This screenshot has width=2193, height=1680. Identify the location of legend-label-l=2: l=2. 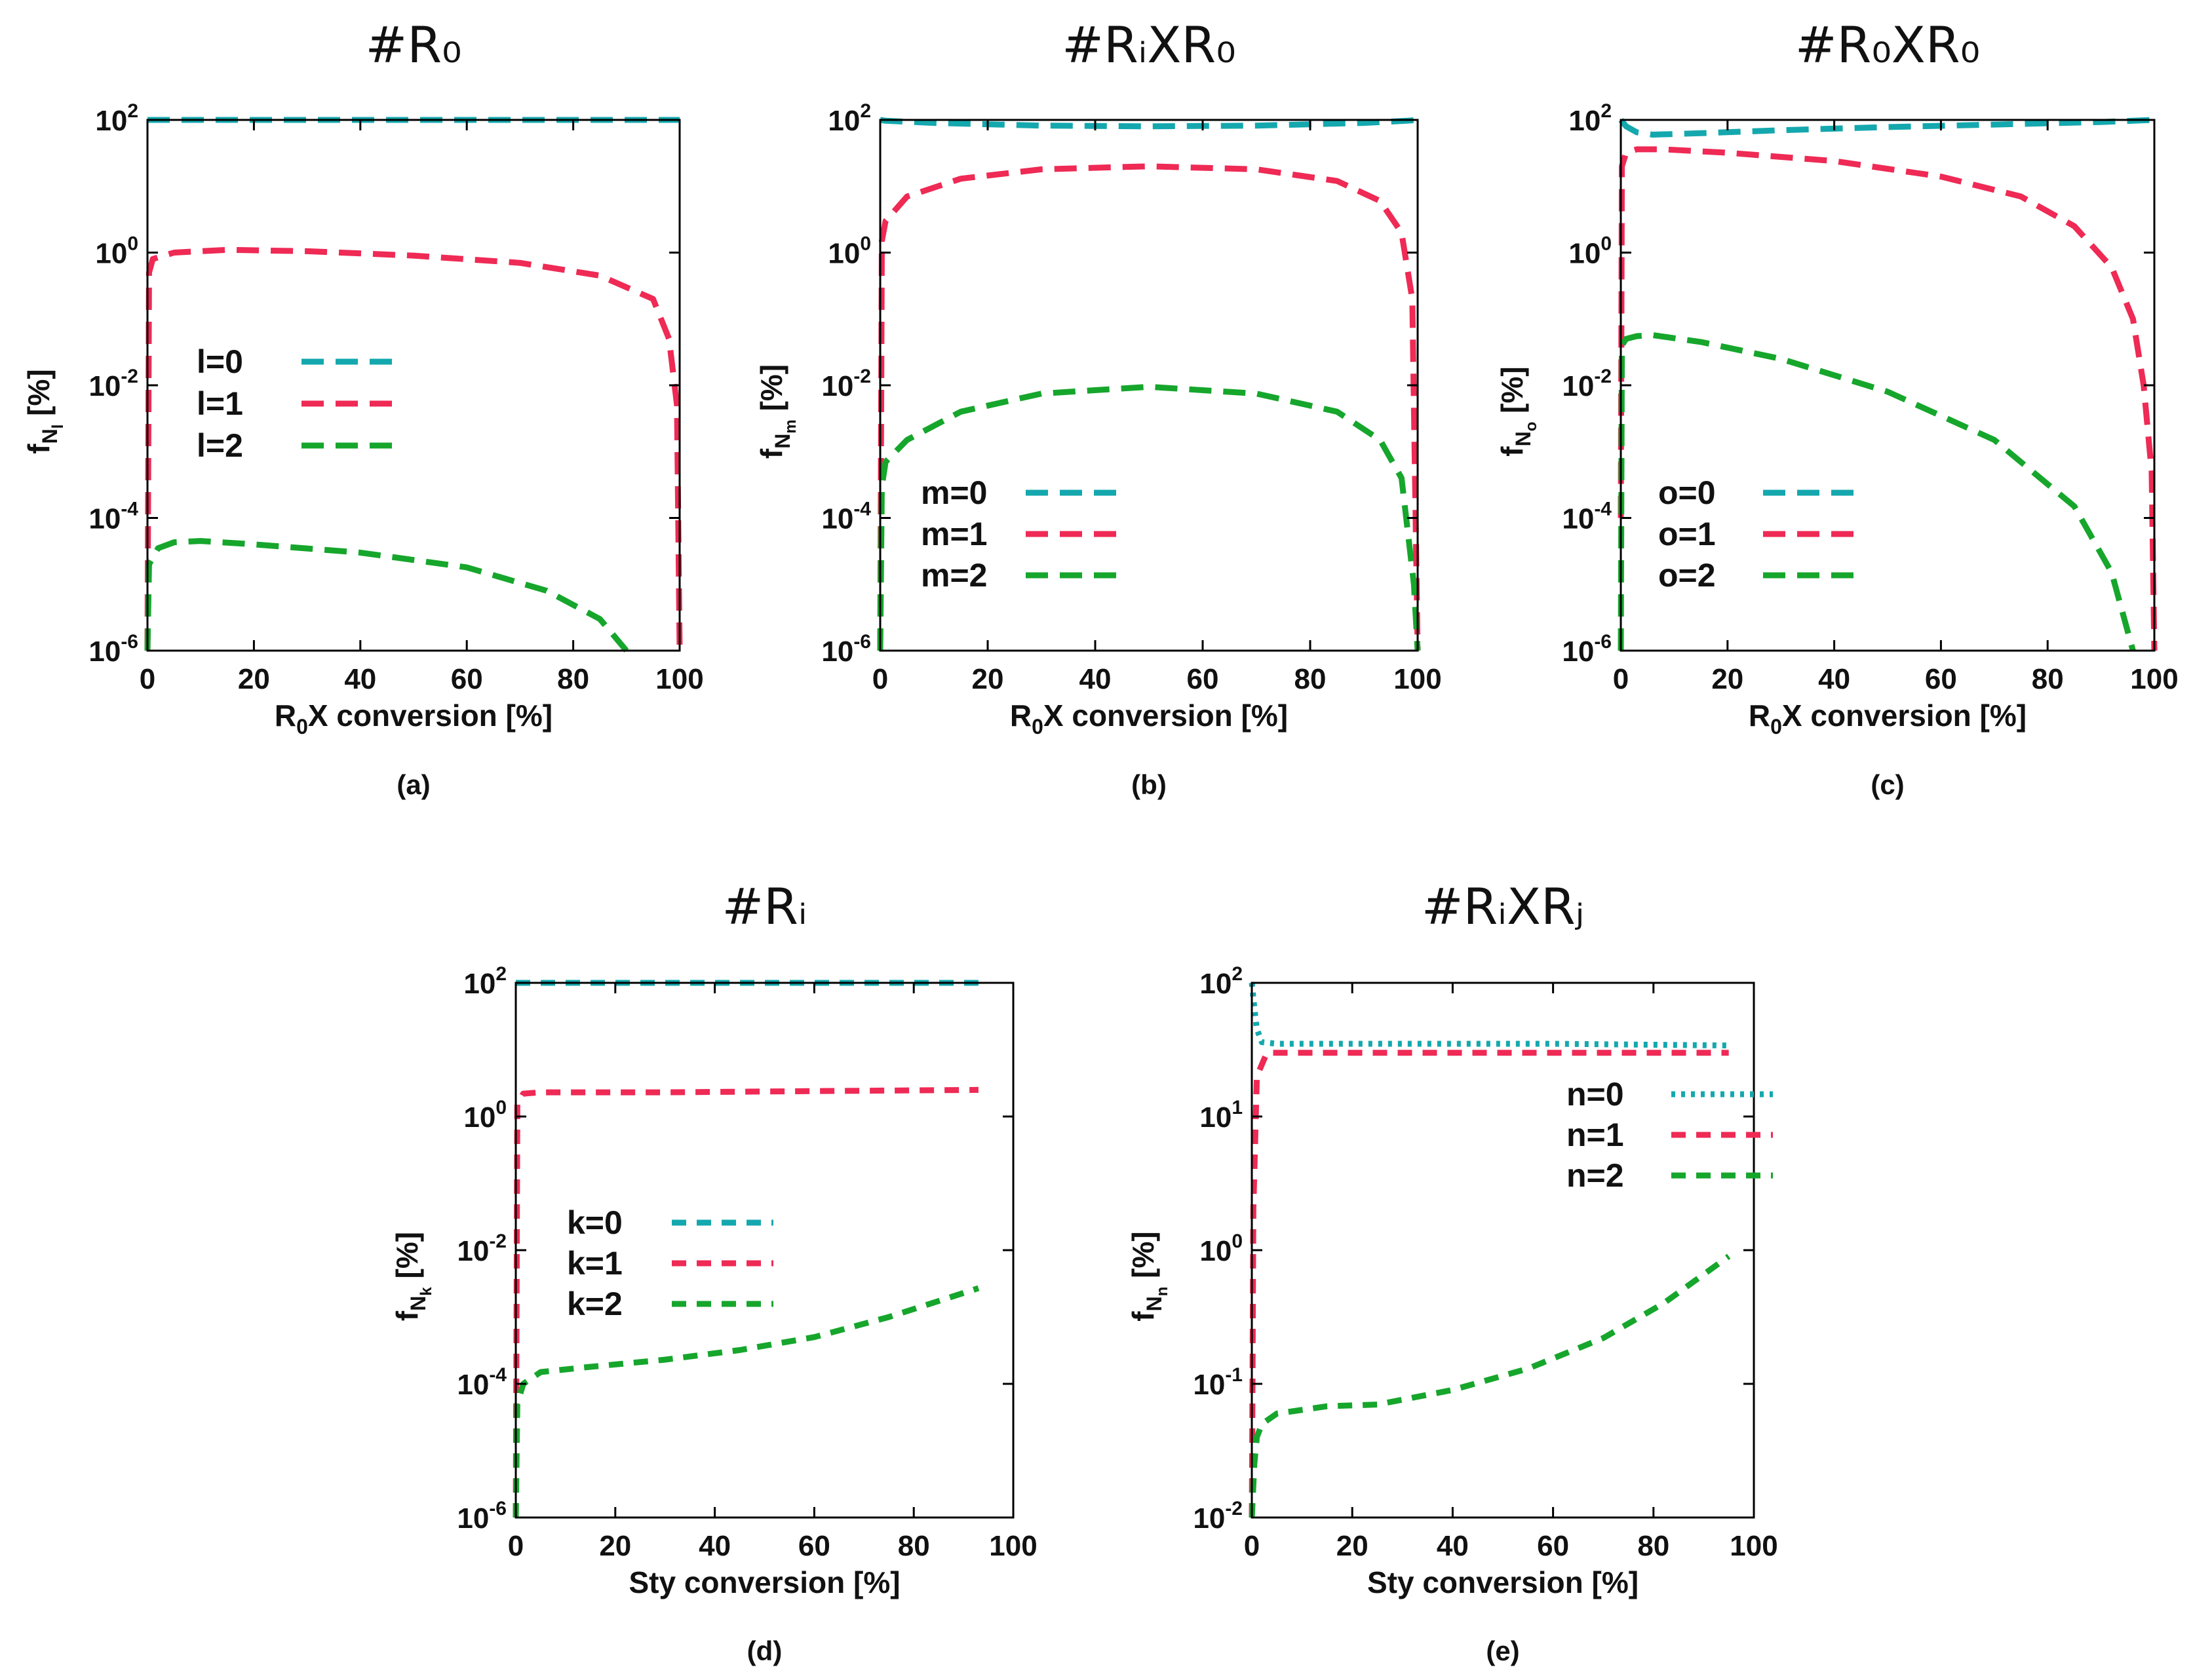
(220, 445).